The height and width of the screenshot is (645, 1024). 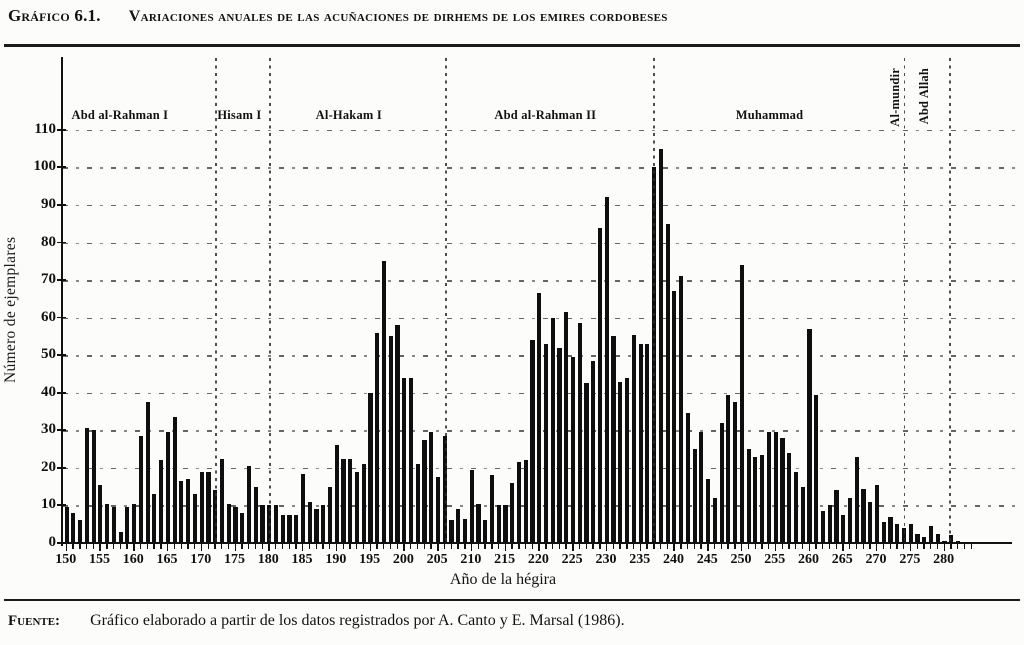 I want to click on x-tick-label: 235, so click(x=640, y=559).